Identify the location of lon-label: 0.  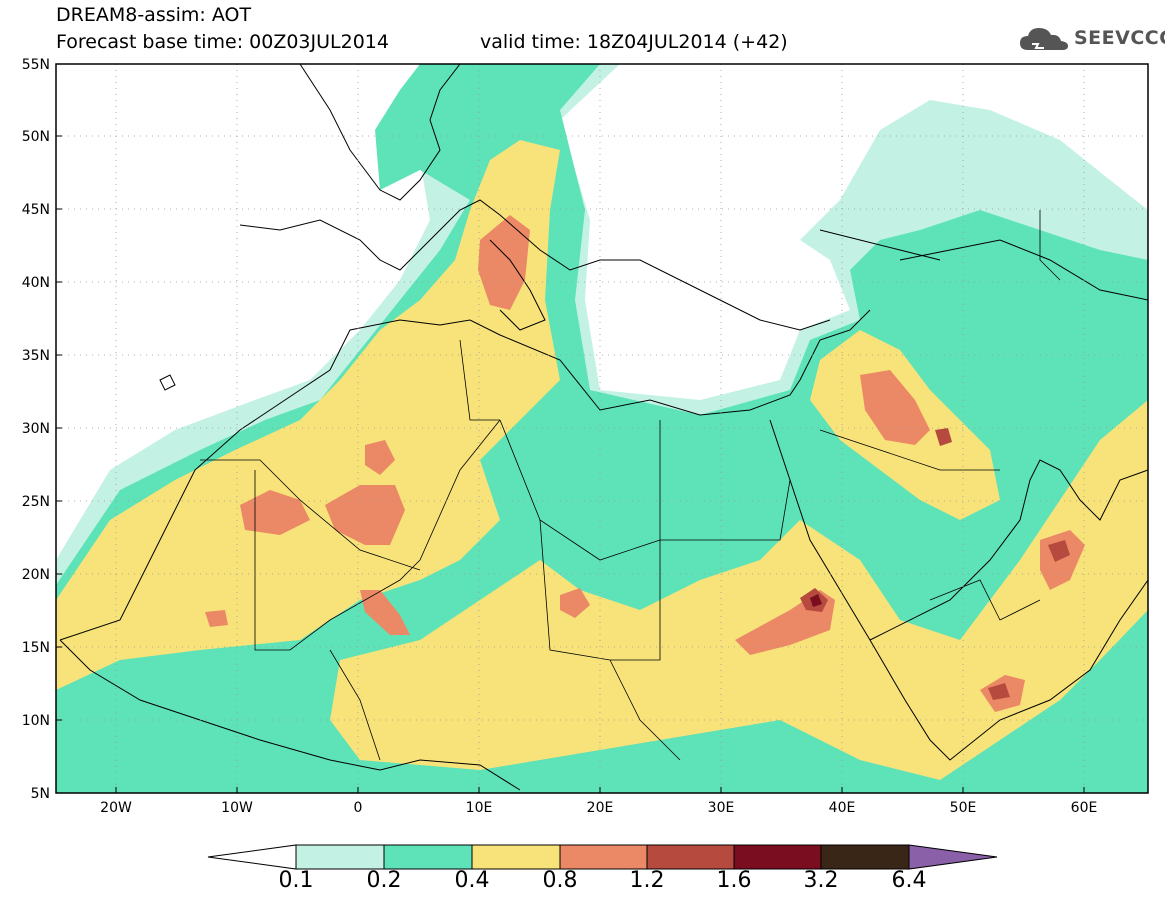
(358, 808).